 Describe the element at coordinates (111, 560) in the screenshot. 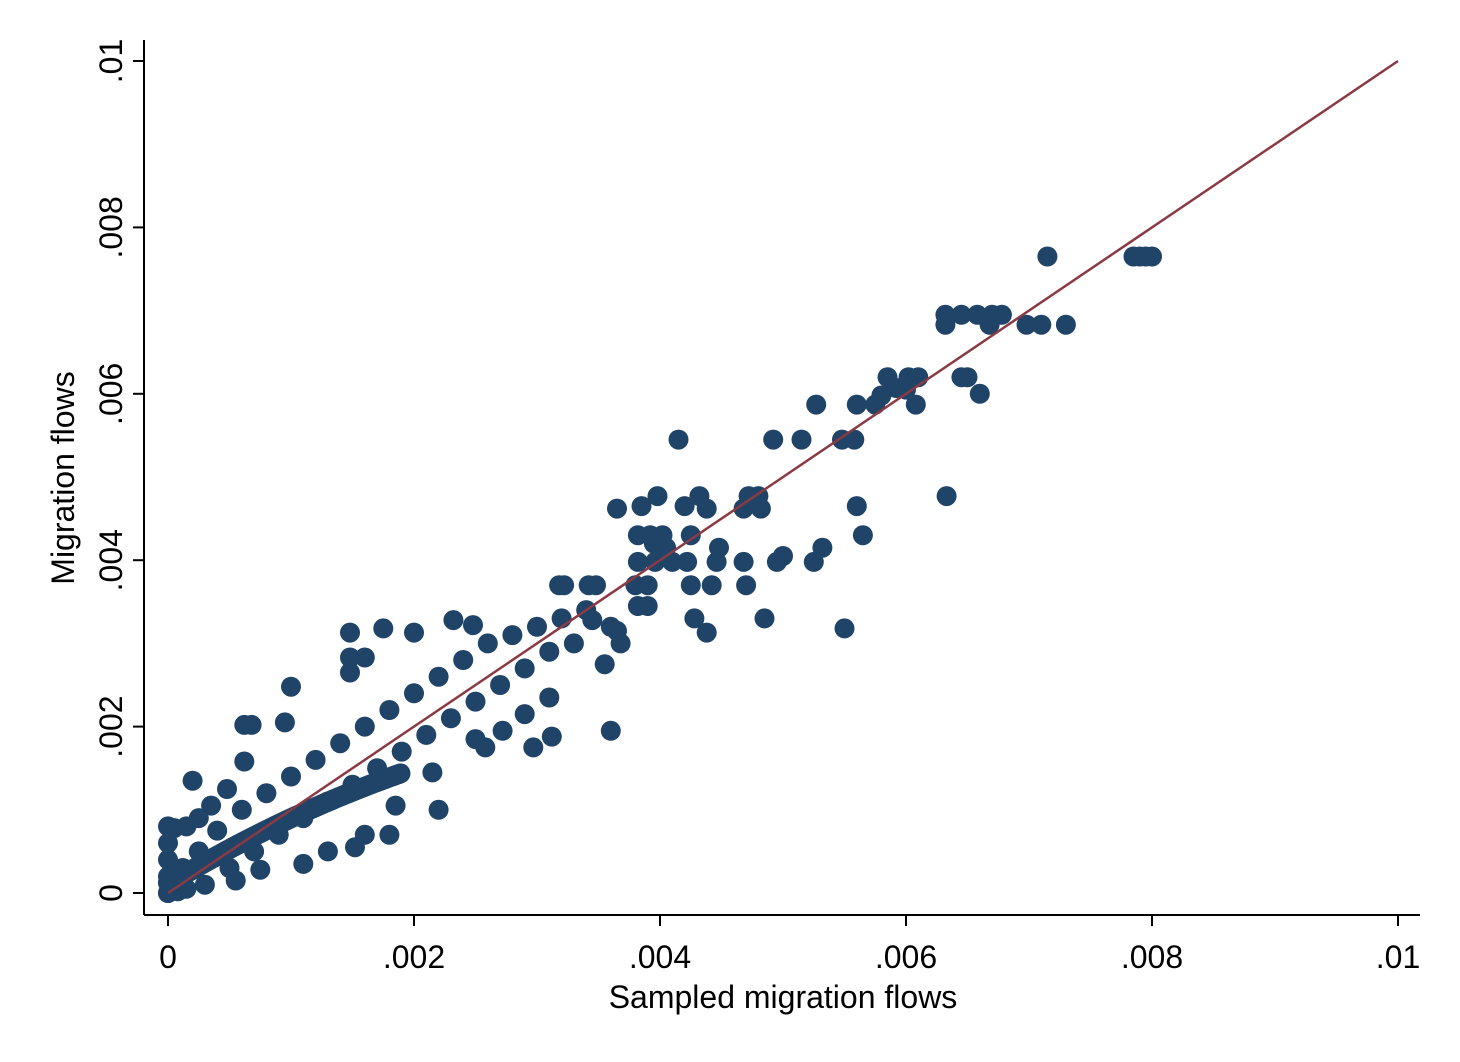

I see `y-tick-label: .004` at that location.